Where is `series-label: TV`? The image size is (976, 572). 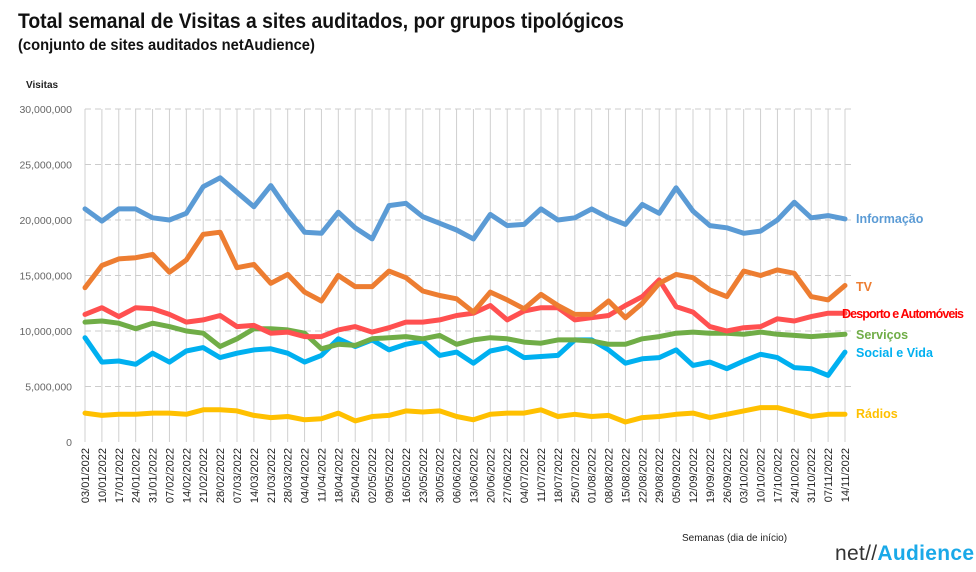
series-label: TV is located at coordinates (864, 287).